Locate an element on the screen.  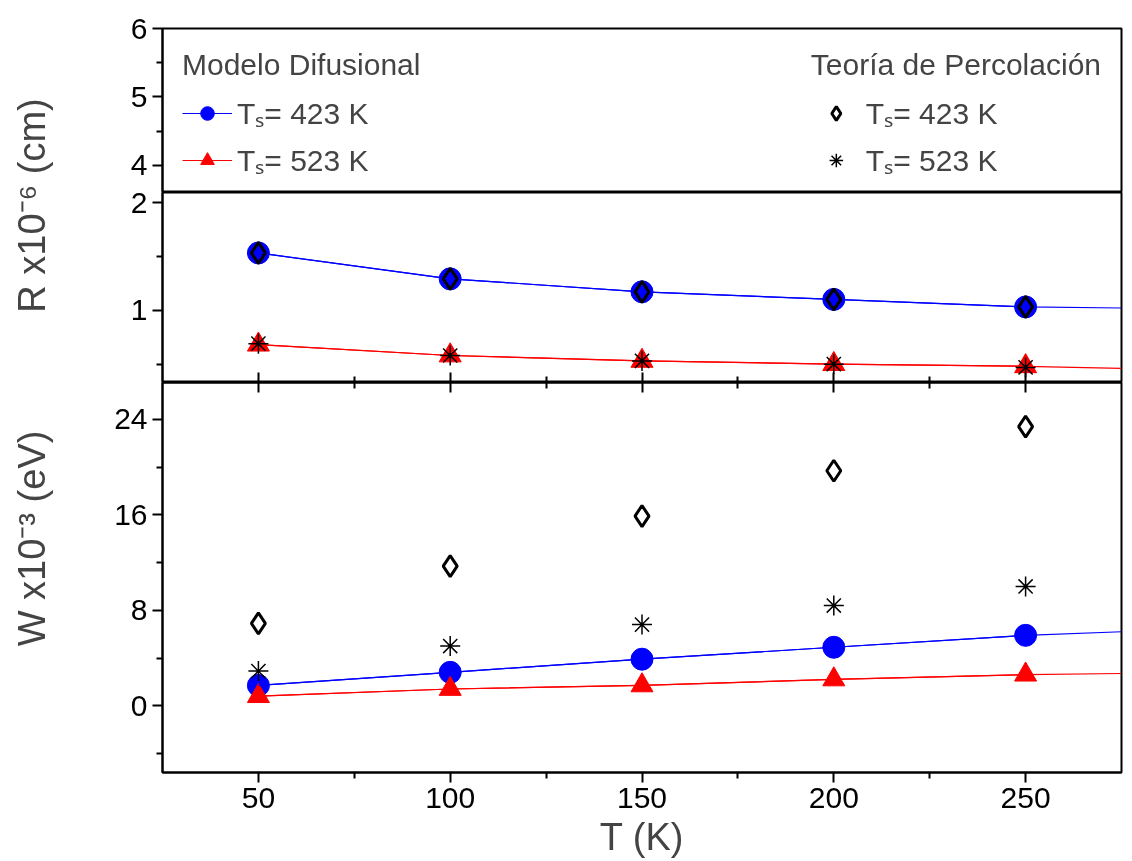
y-tick-label: 24 is located at coordinates (131, 419).